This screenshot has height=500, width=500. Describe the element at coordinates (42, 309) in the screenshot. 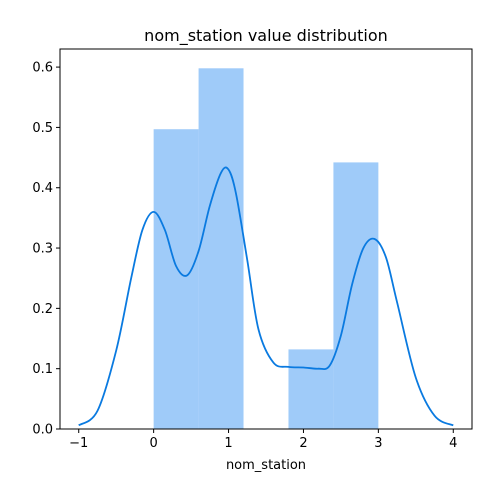

I see `y-tick-label: 0.2` at that location.